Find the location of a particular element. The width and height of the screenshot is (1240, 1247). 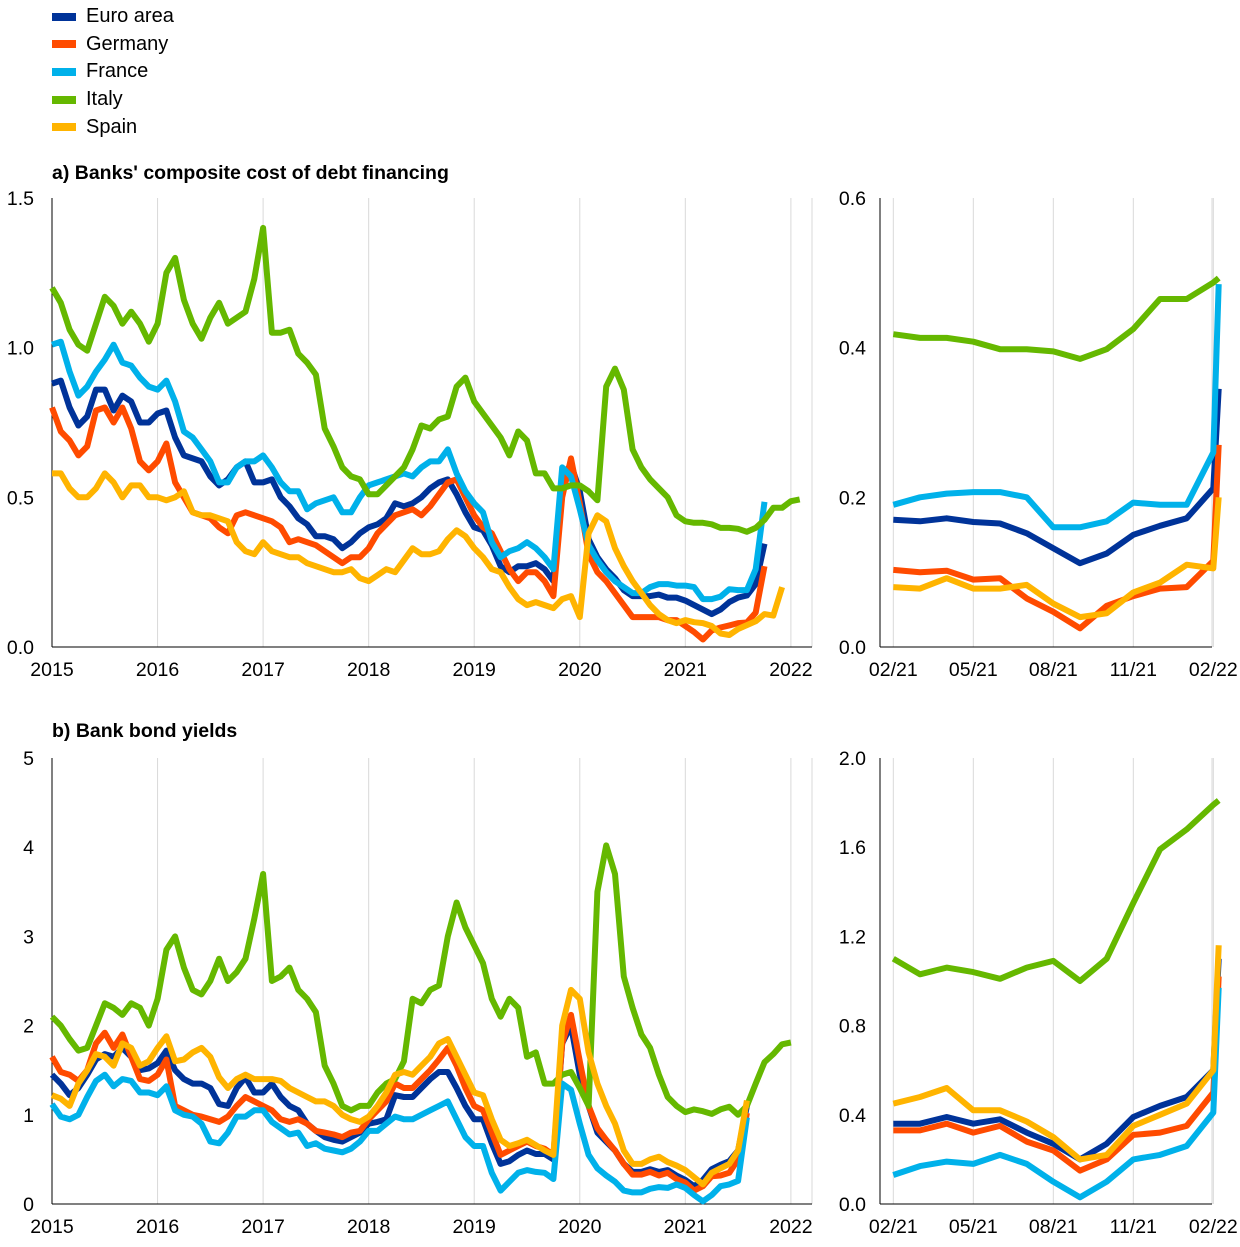

legend-item: Spain is located at coordinates (113, 127).